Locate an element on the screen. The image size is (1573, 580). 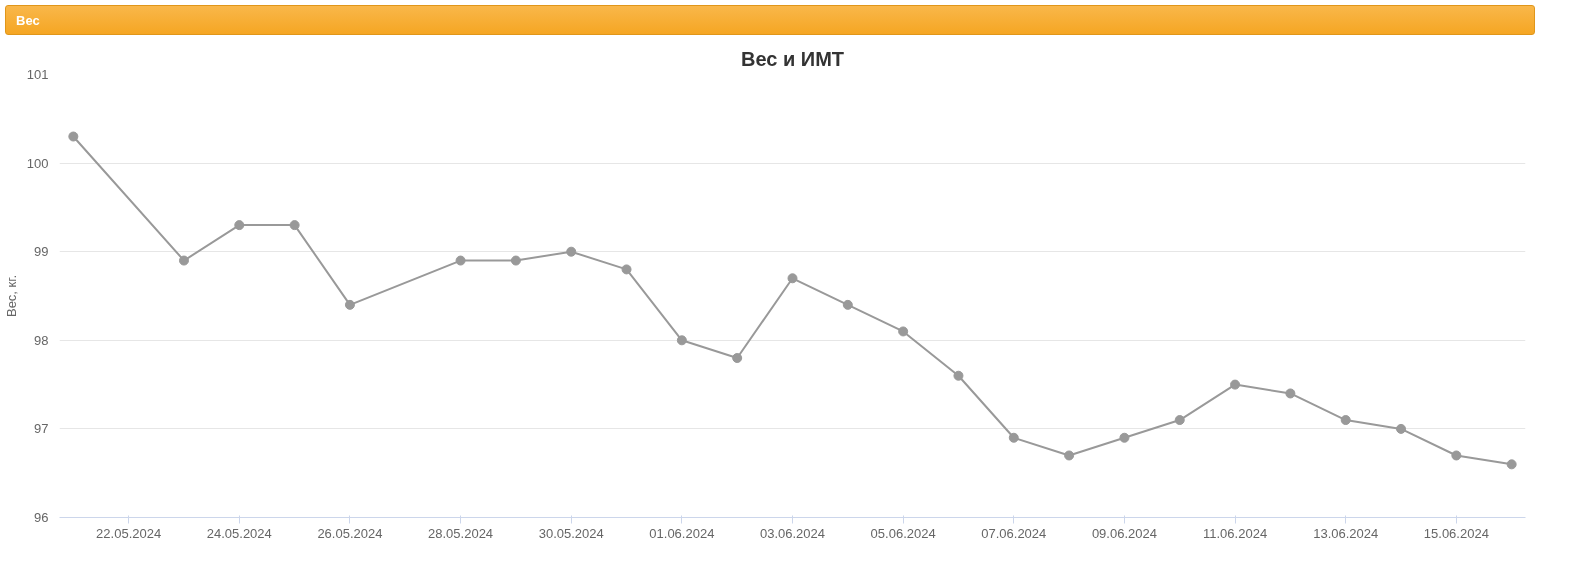
y-tick-label: 98 is located at coordinates (41, 340).